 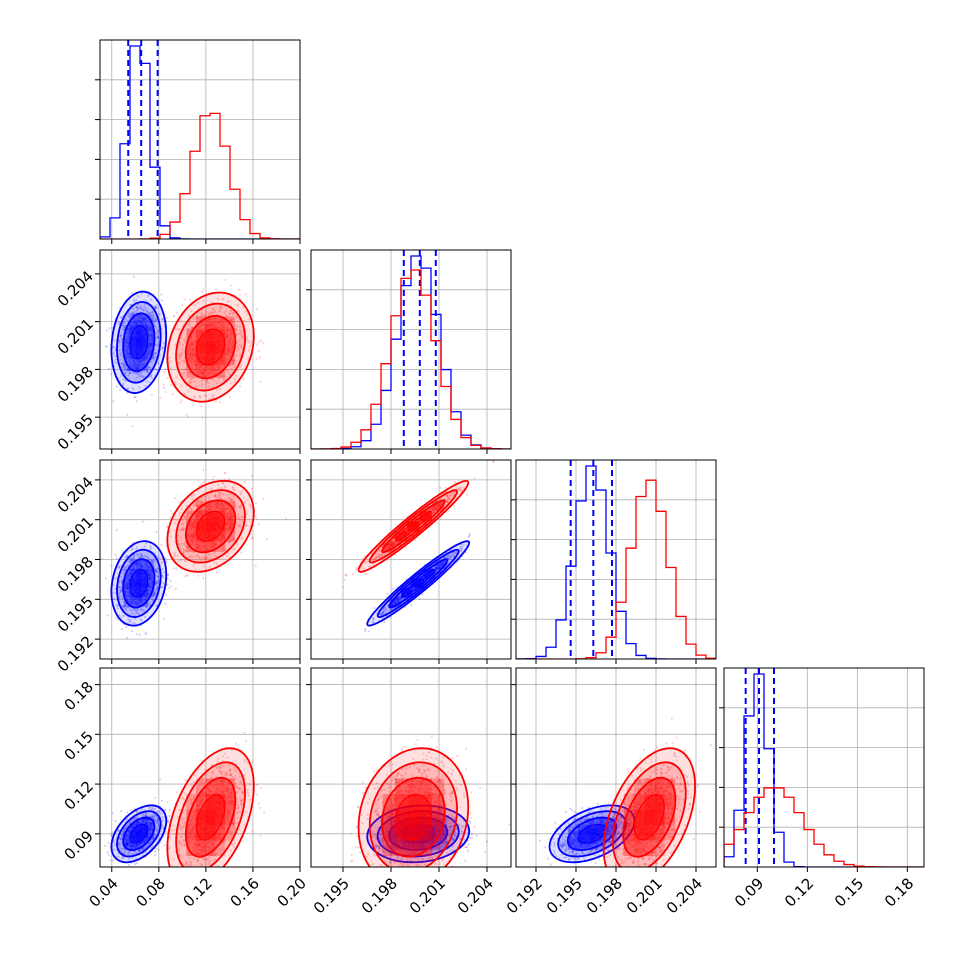 I want to click on panel-frame, so click(x=200, y=349).